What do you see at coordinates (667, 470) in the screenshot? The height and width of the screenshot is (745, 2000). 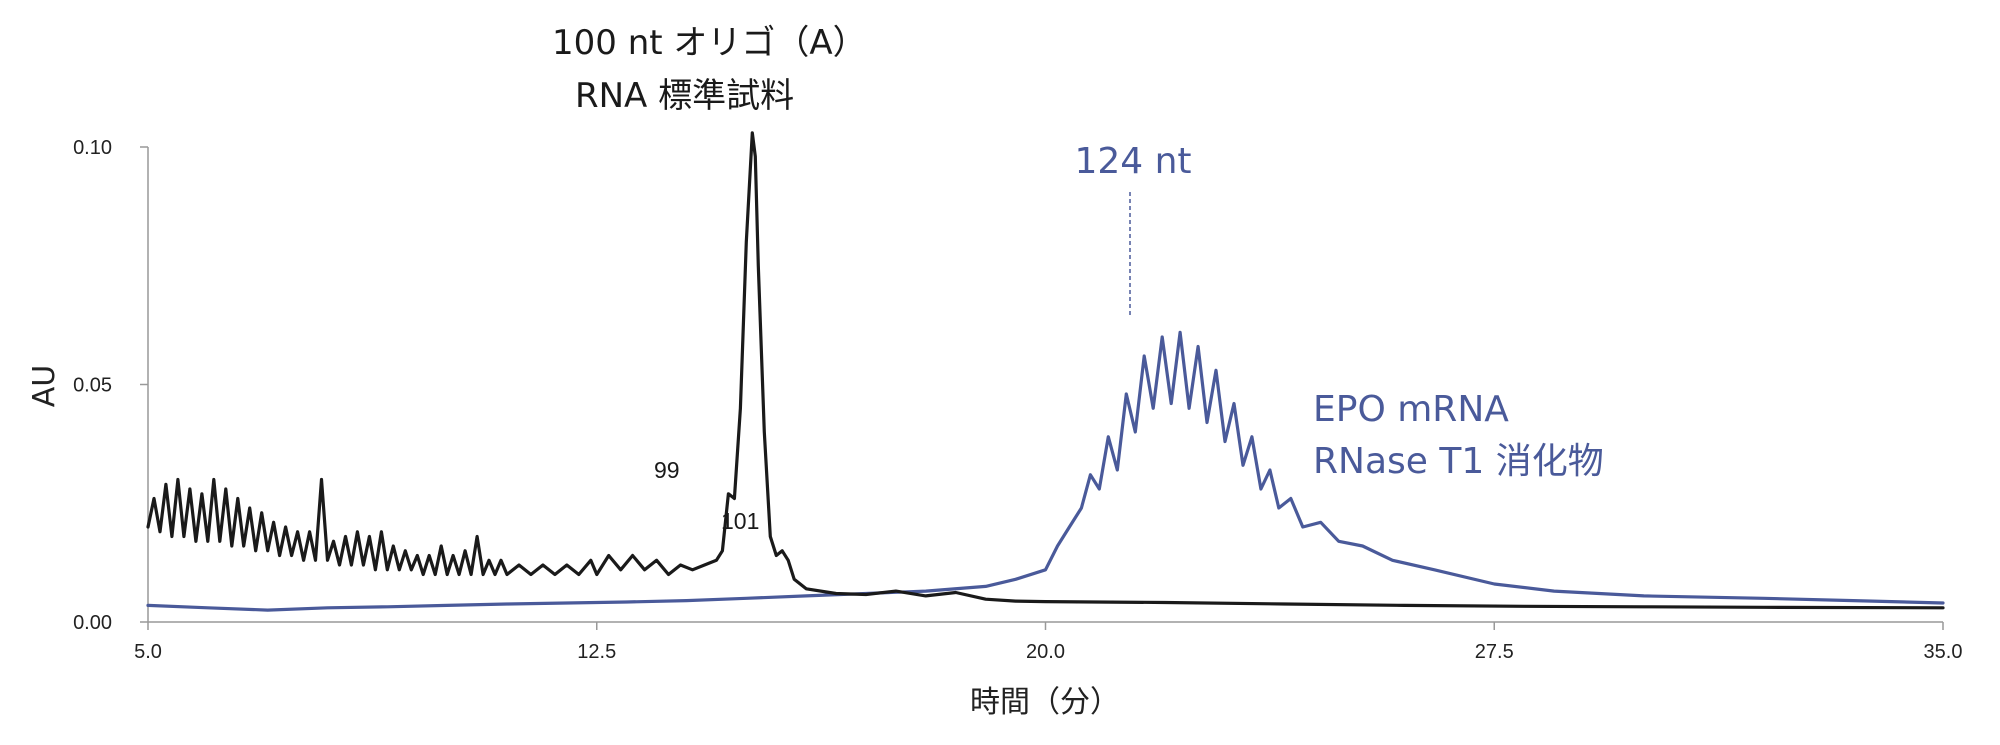 I see `peak-label-99: 99` at bounding box center [667, 470].